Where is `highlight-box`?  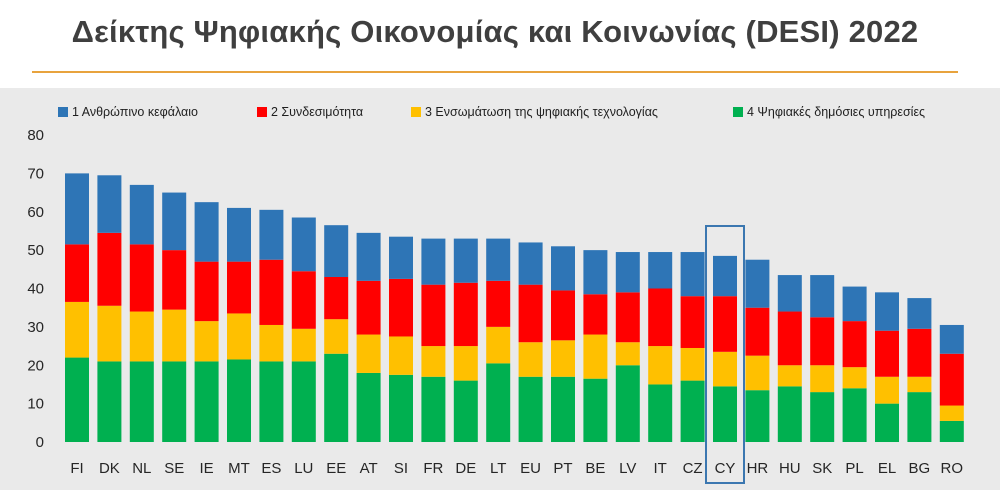
highlight-box is located at coordinates (725, 354).